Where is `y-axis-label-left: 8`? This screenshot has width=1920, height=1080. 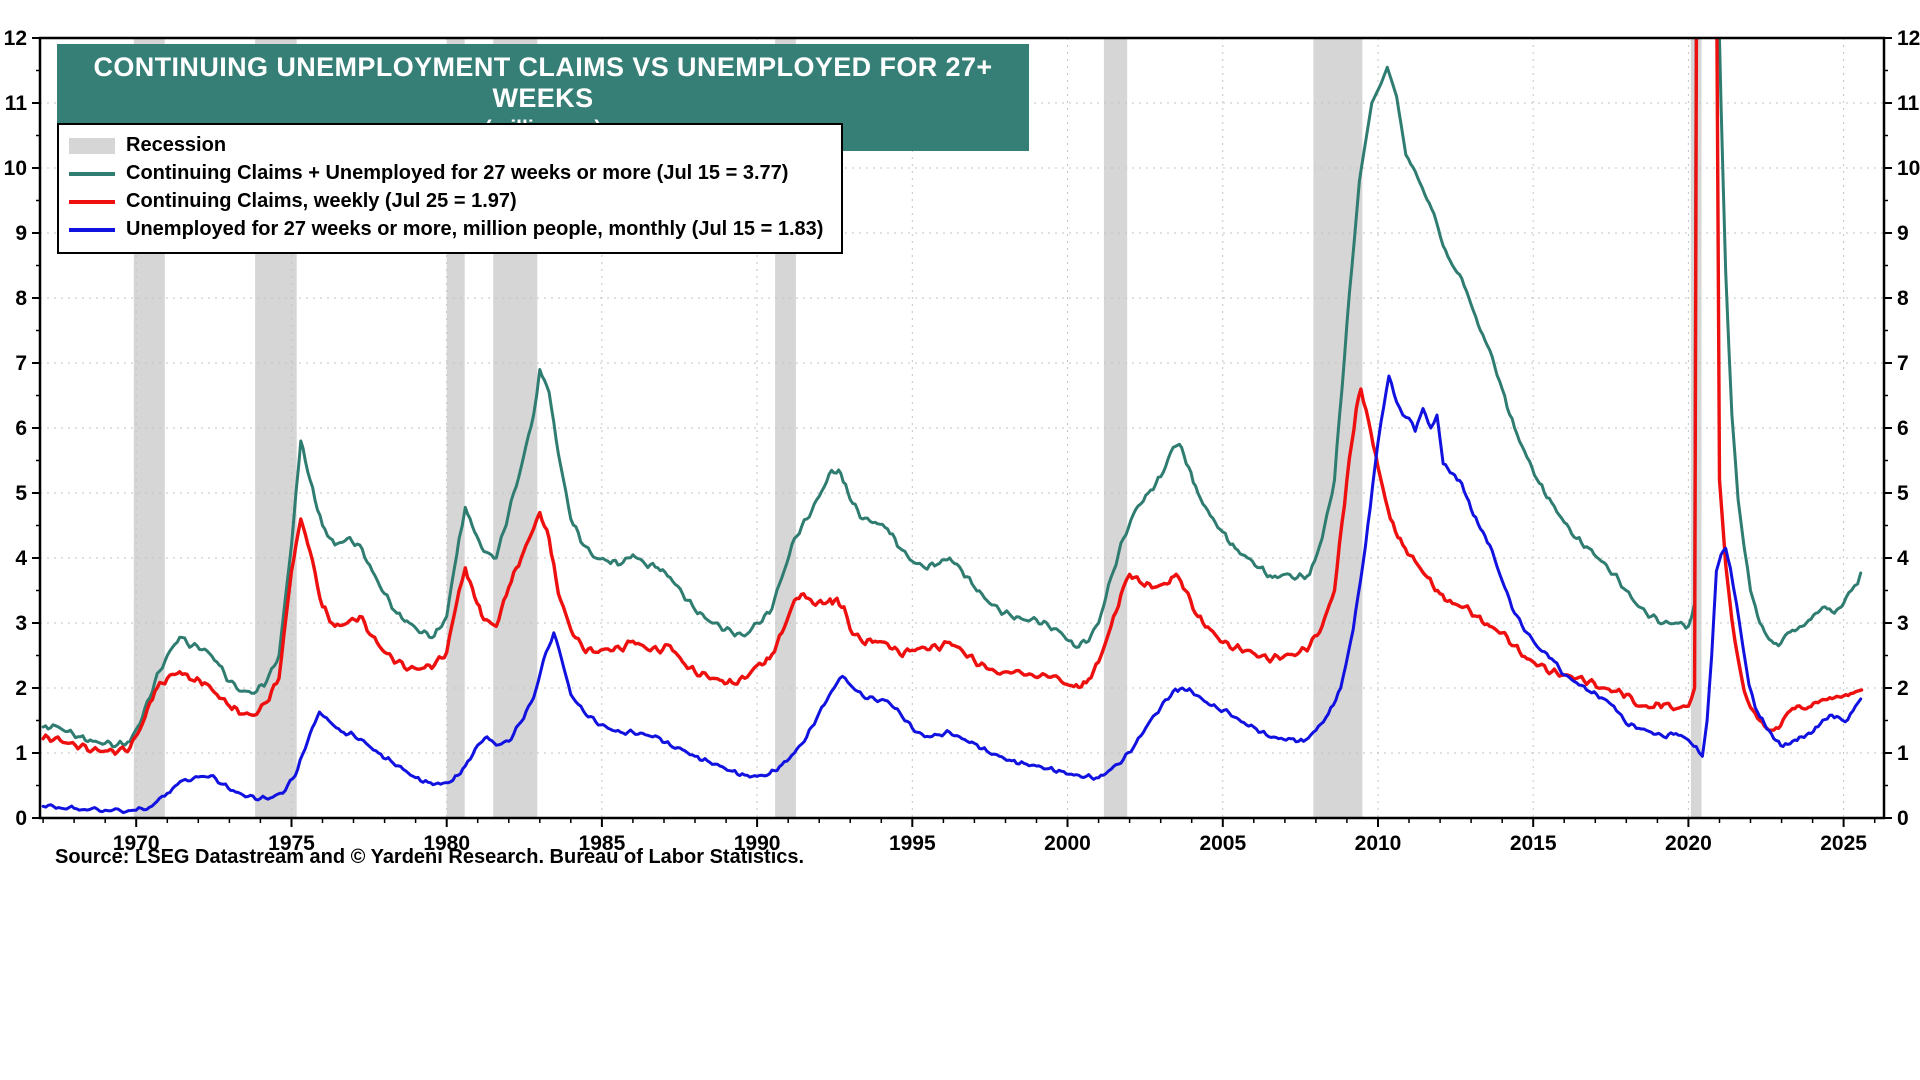 y-axis-label-left: 8 is located at coordinates (21, 298).